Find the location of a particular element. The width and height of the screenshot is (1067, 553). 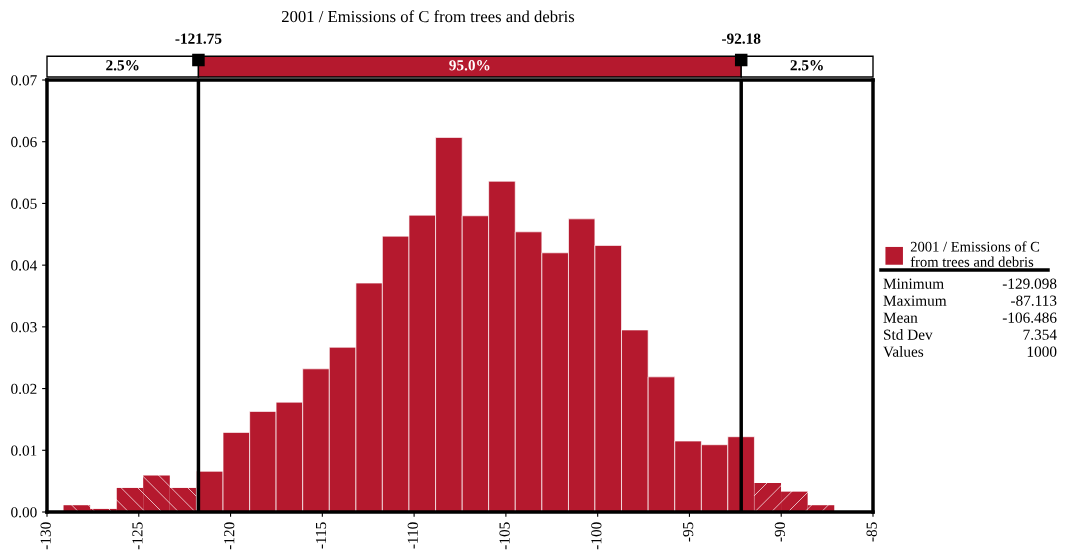

x-tick-label: -95 is located at coordinates (688, 532).